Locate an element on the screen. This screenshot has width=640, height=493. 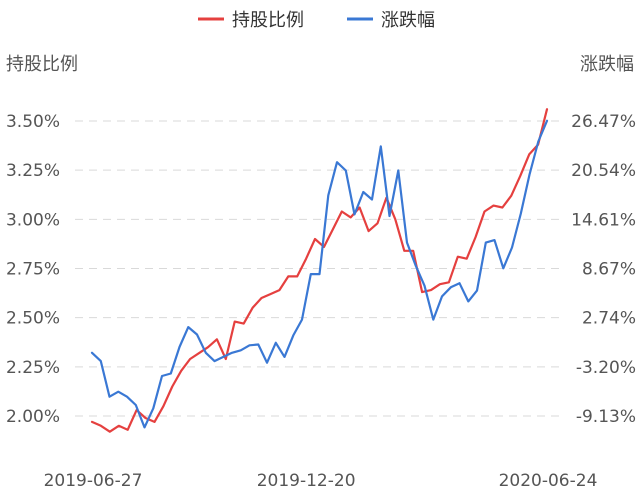
y-left-tick-label: 3.50% is located at coordinates (33, 122).